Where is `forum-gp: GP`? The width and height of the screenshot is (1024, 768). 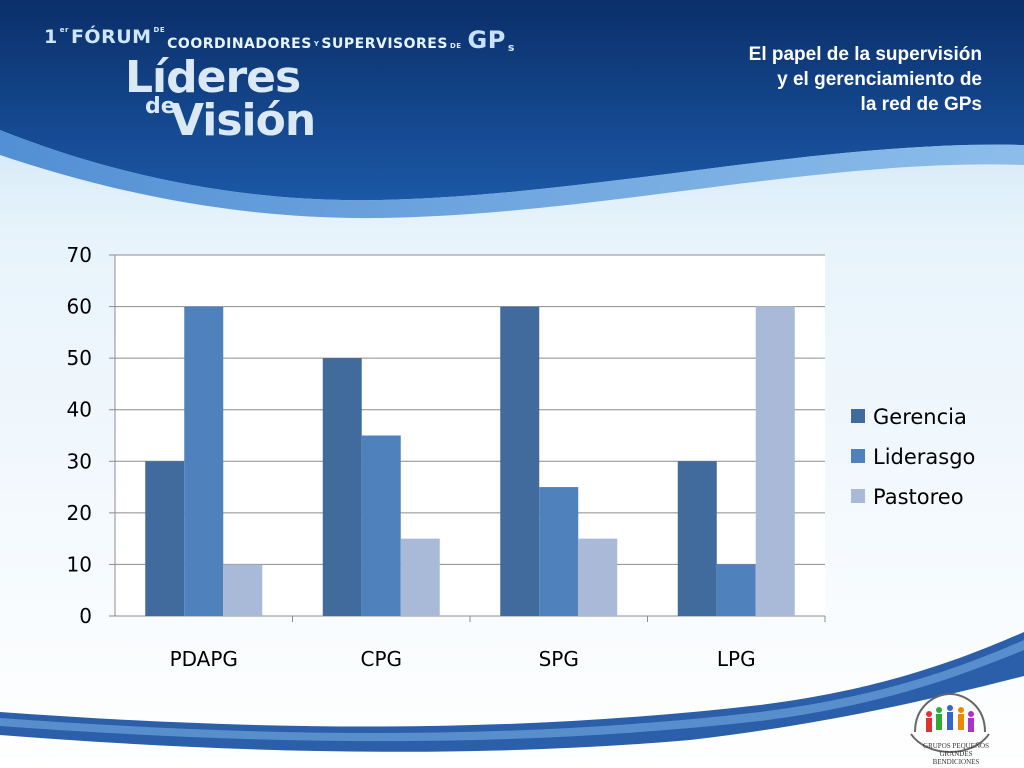 forum-gp: GP is located at coordinates (486, 40).